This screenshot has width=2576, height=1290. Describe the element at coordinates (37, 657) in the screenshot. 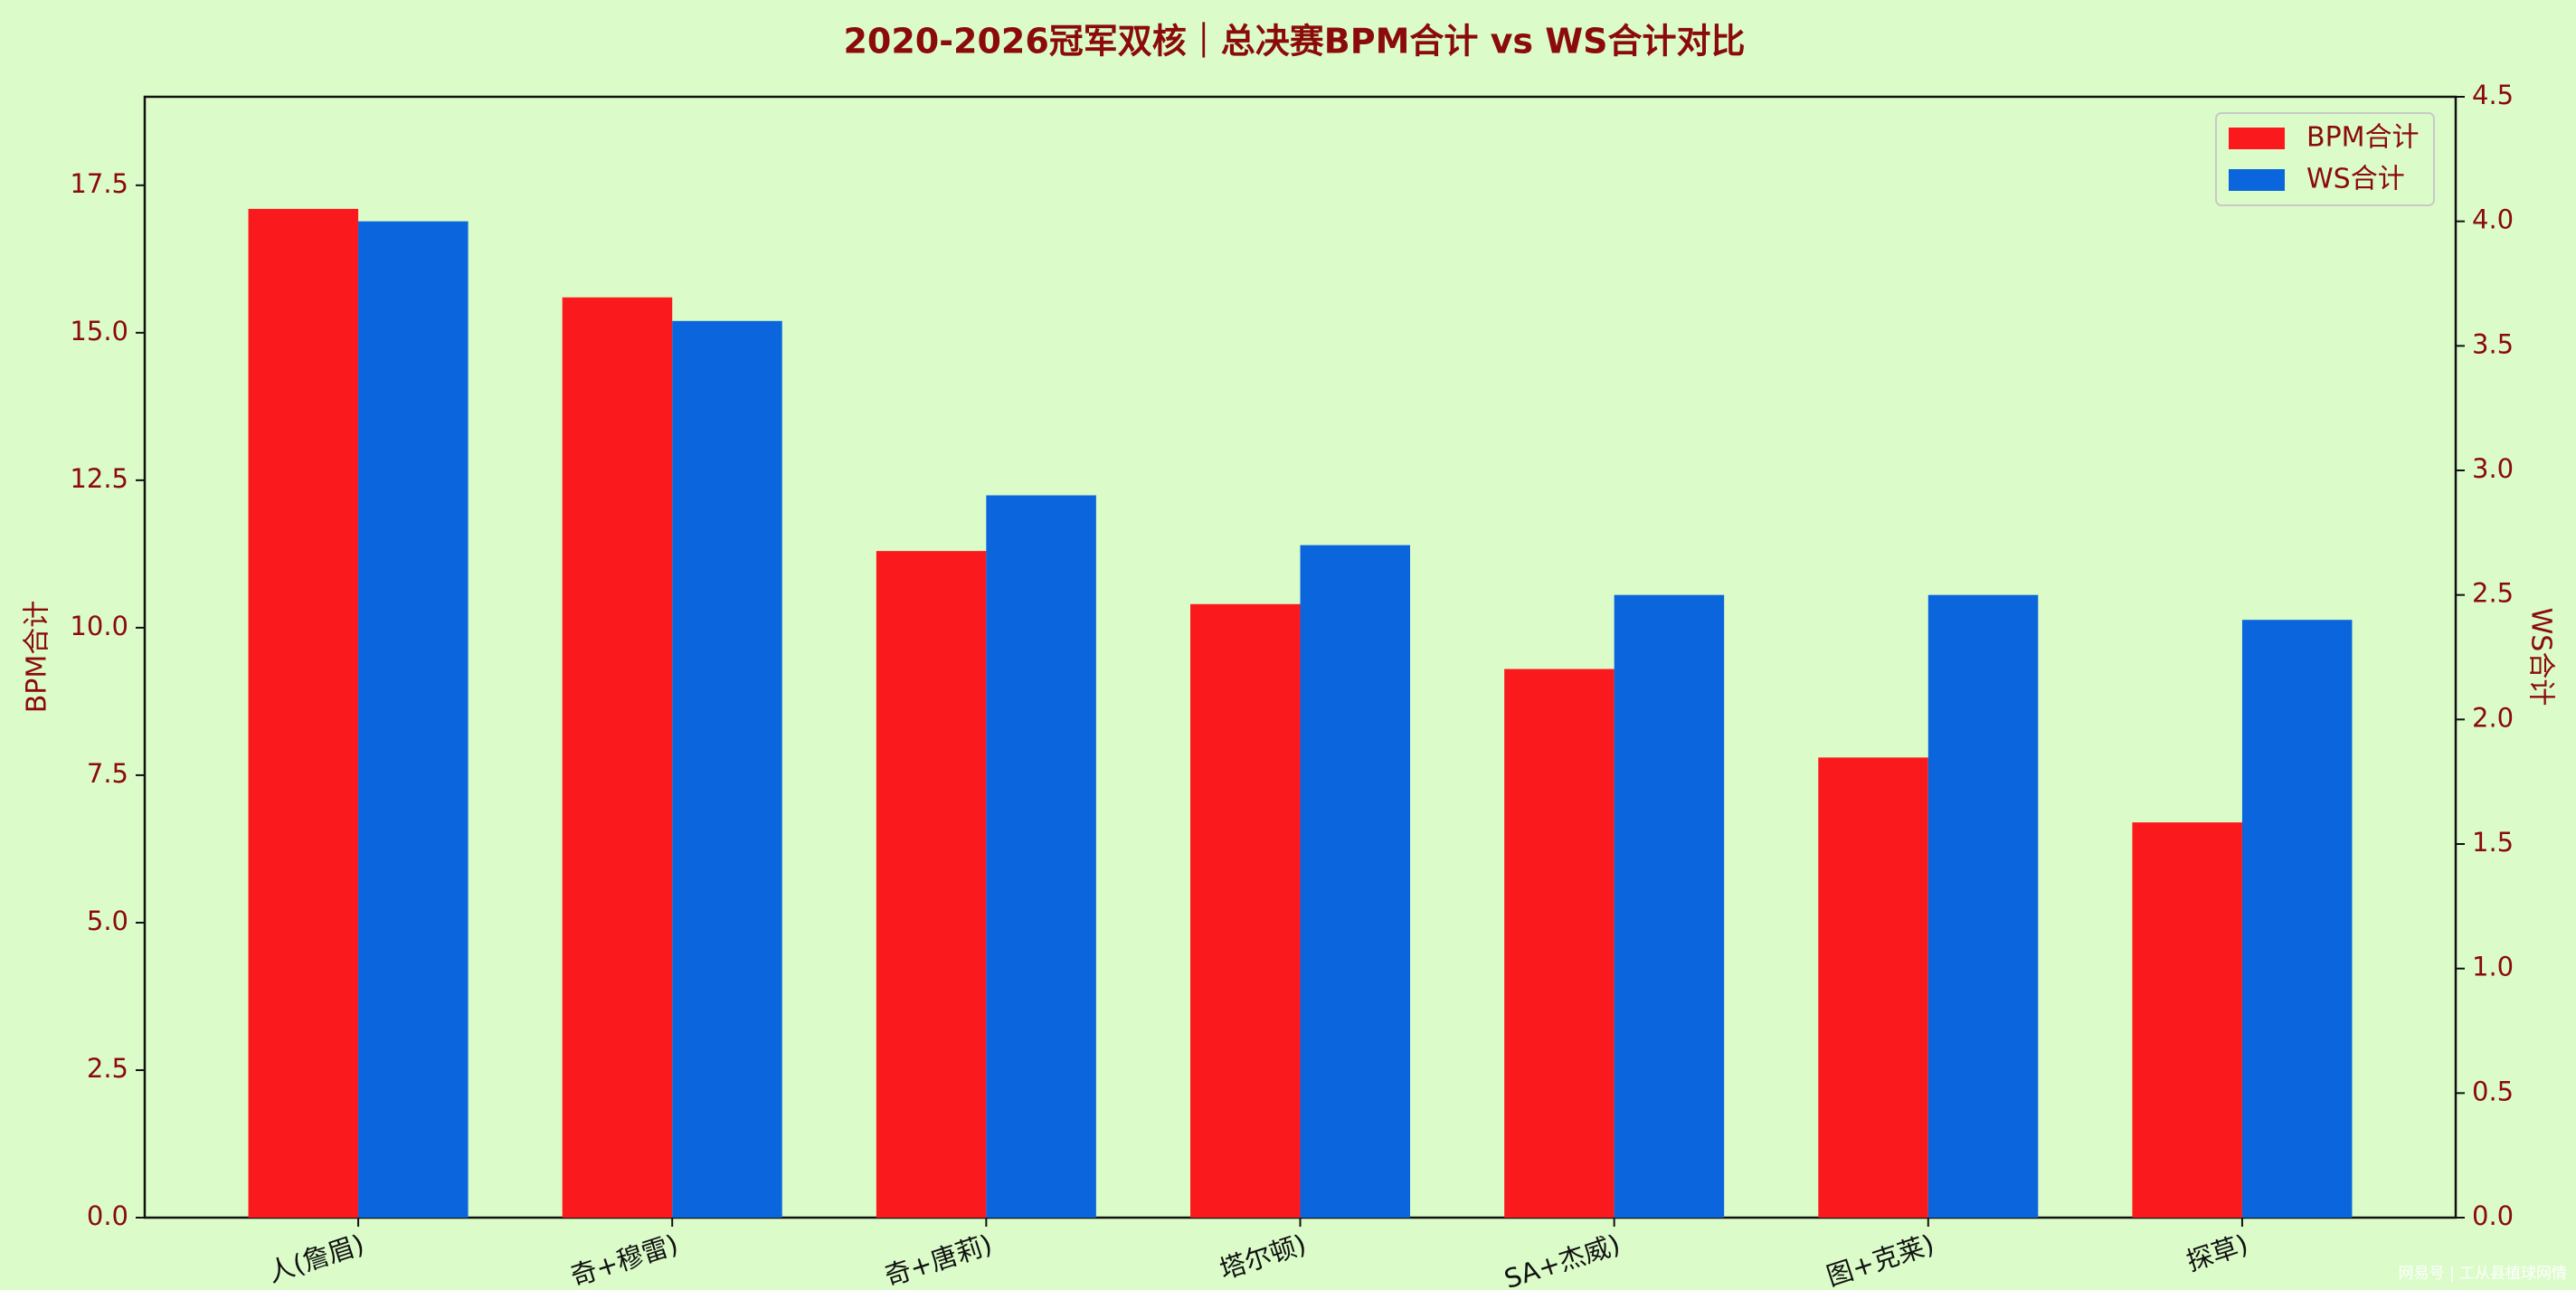

I see `y-axis-label: BPM合计` at that location.